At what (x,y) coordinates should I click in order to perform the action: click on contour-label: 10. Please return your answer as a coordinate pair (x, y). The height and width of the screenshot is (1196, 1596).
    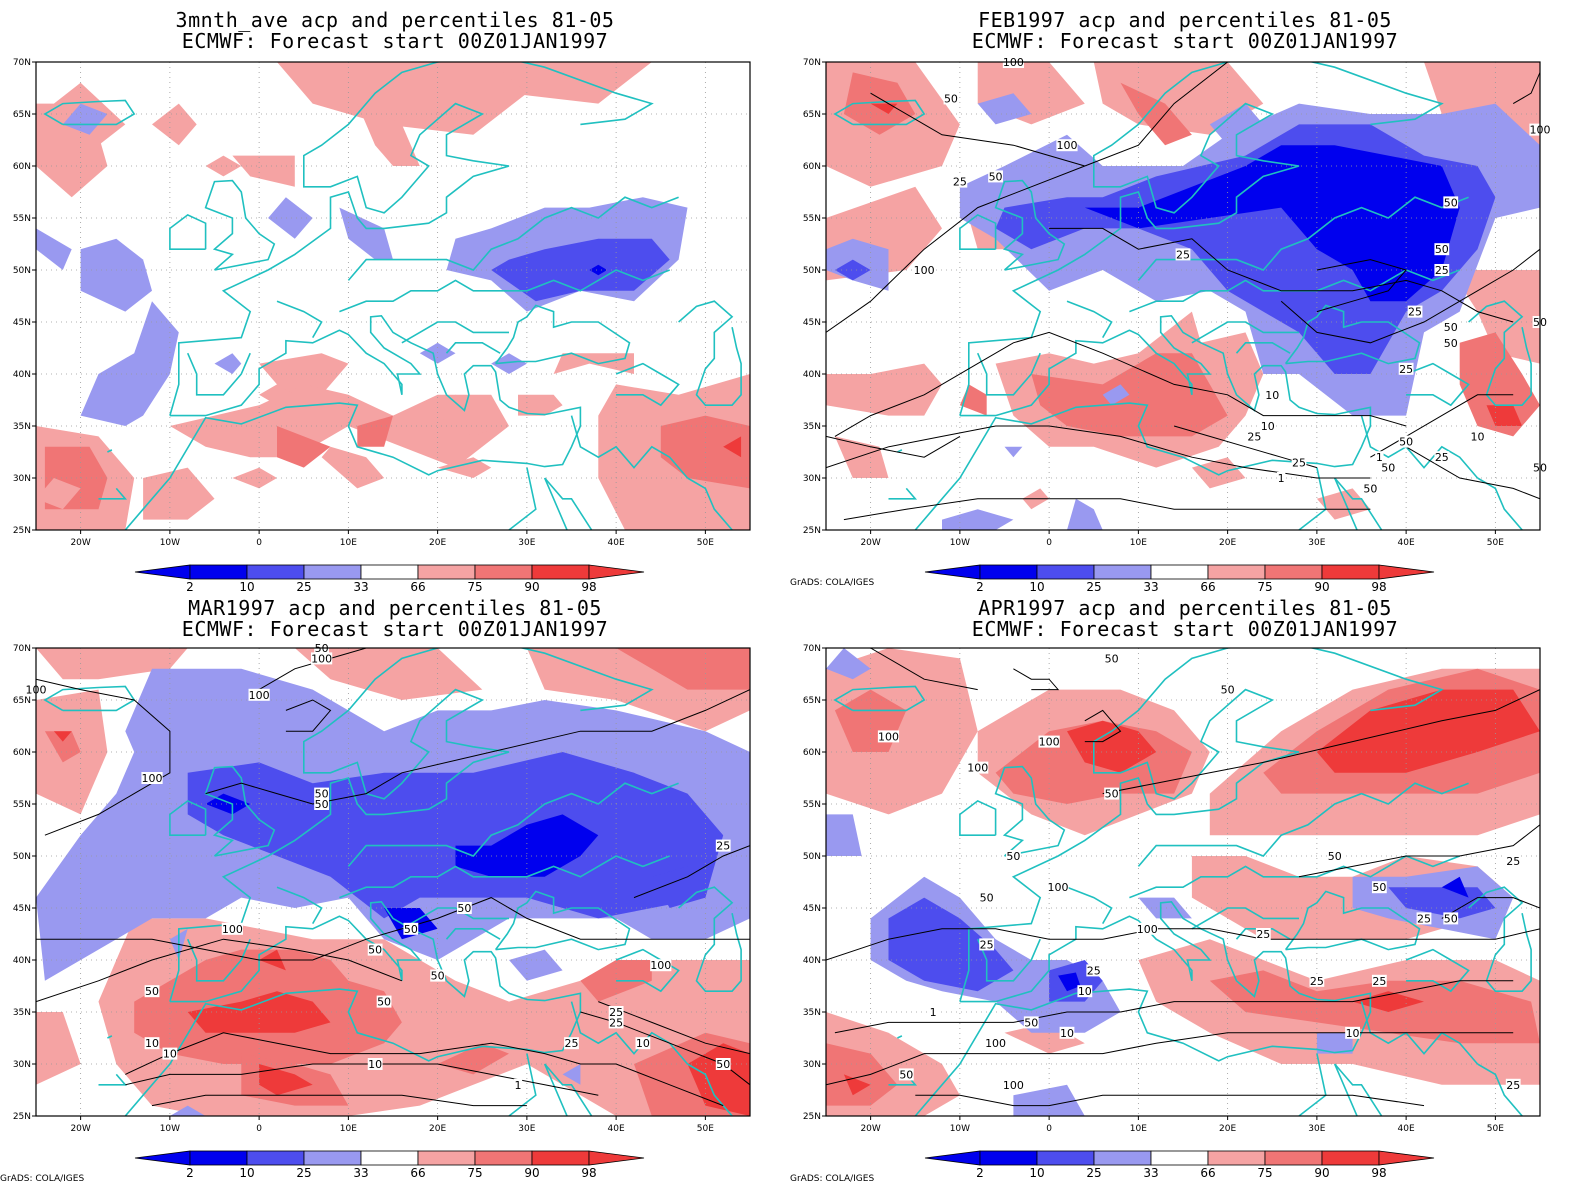
    Looking at the image, I should click on (375, 1064).